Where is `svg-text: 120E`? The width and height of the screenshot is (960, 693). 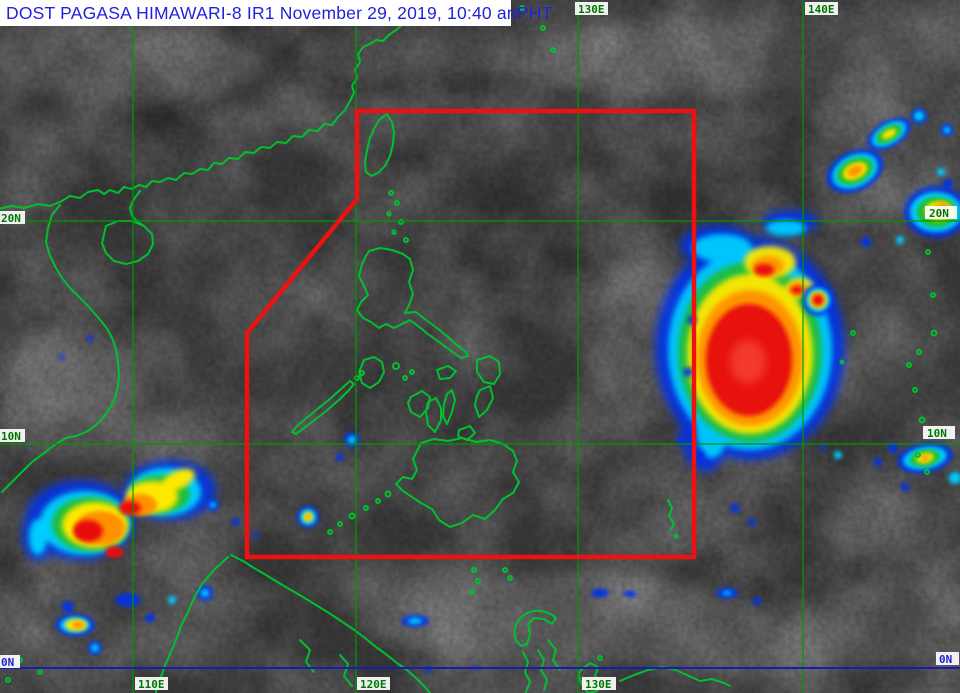
svg-text: 120E is located at coordinates (373, 684).